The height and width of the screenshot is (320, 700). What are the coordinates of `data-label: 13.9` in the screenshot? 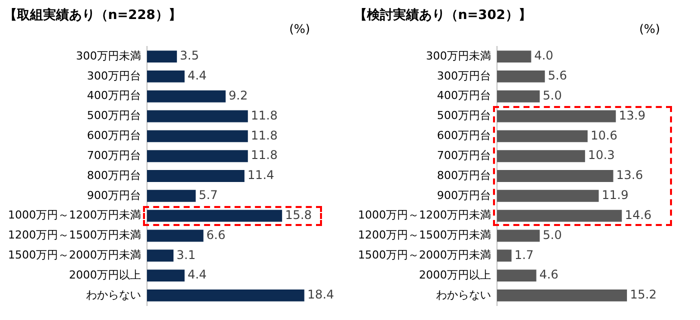 It's located at (632, 115).